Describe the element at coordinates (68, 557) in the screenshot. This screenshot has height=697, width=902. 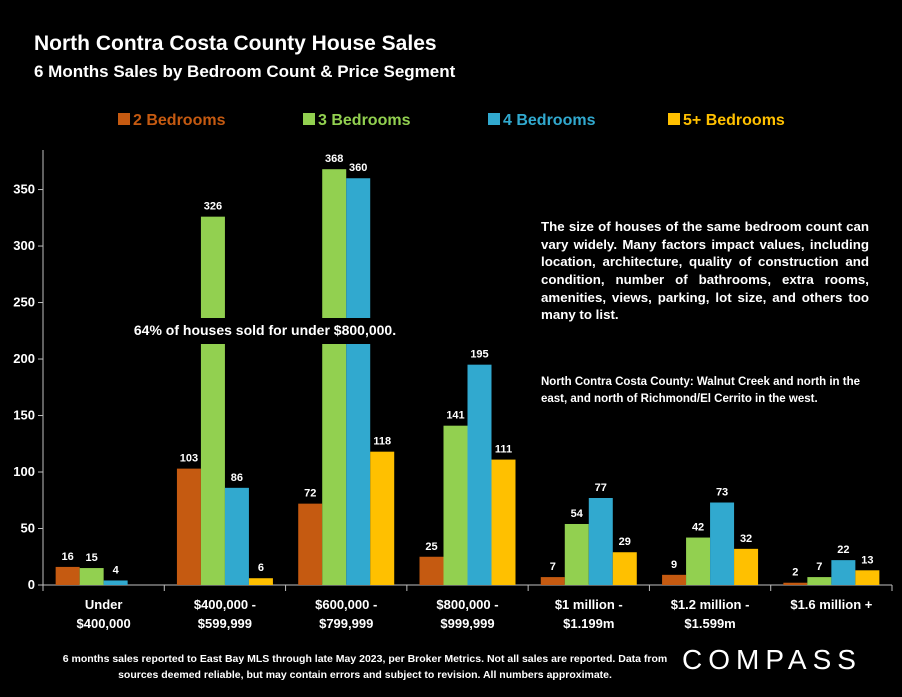
I see `data-label: 16` at that location.